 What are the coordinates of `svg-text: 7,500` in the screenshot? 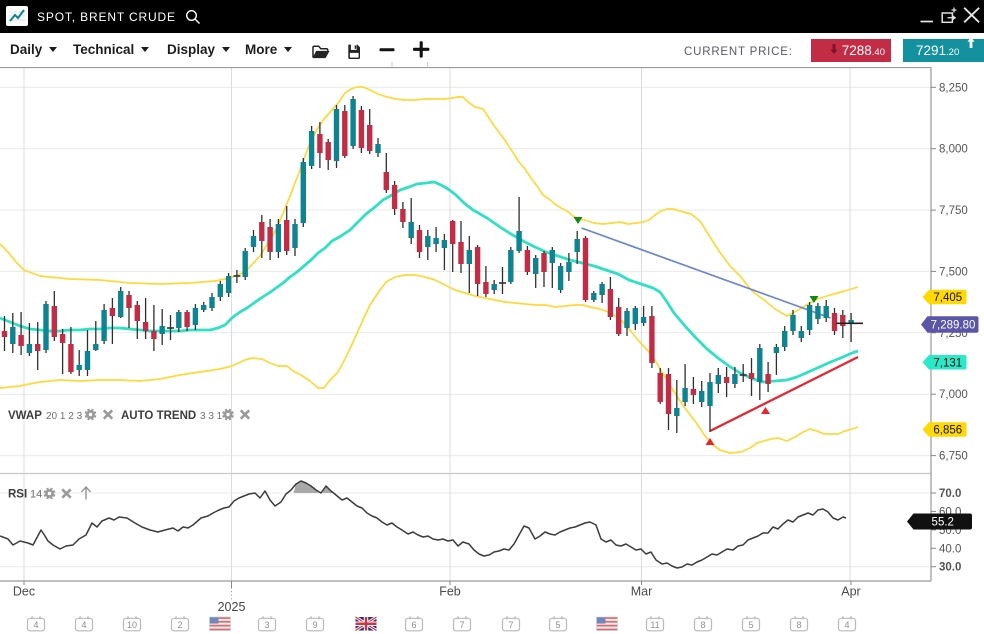 It's located at (953, 272).